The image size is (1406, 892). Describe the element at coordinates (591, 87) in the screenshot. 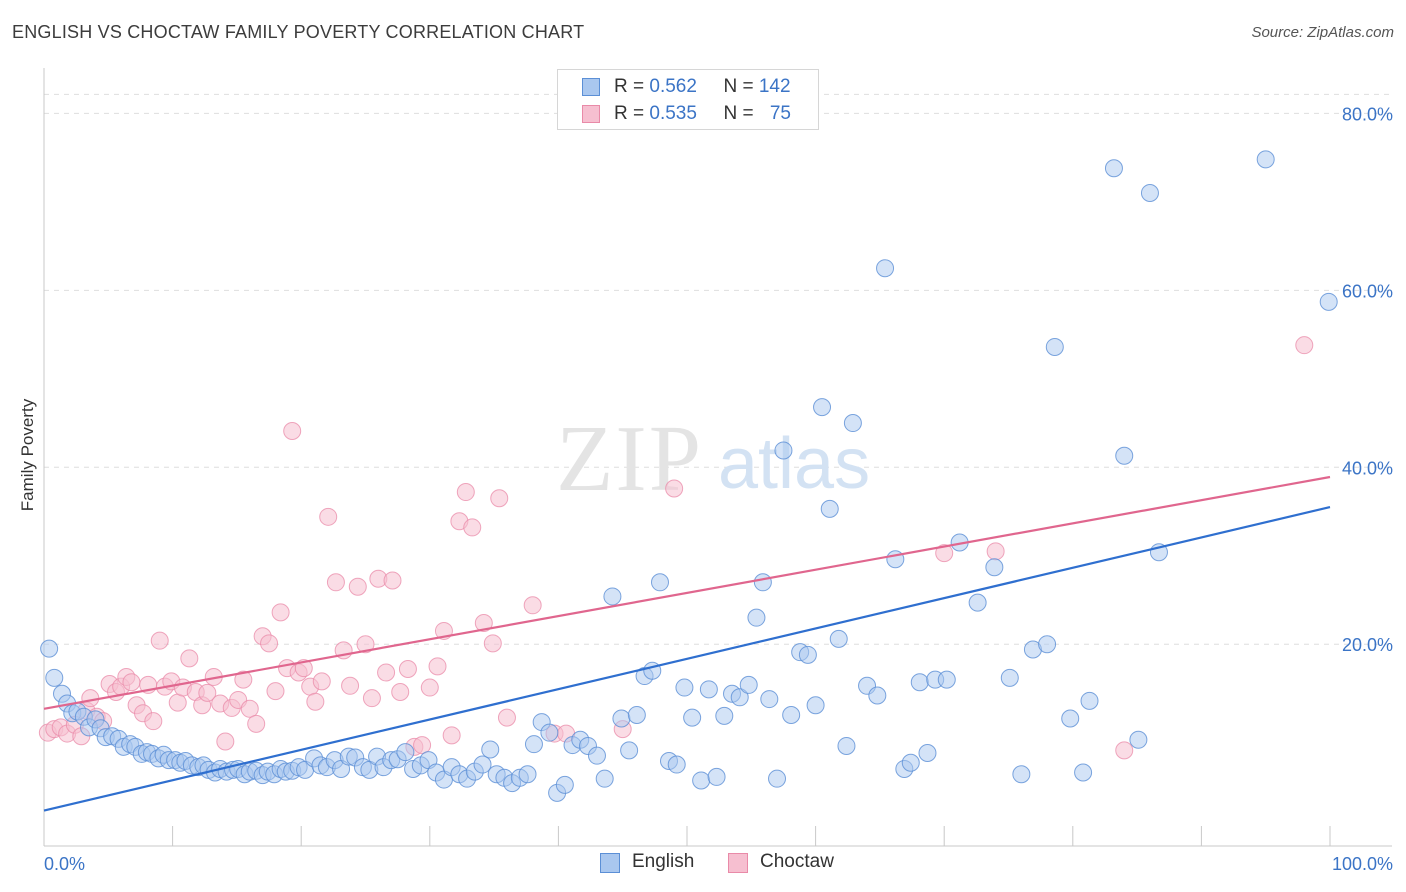

I see `legend-swatch-english` at that location.